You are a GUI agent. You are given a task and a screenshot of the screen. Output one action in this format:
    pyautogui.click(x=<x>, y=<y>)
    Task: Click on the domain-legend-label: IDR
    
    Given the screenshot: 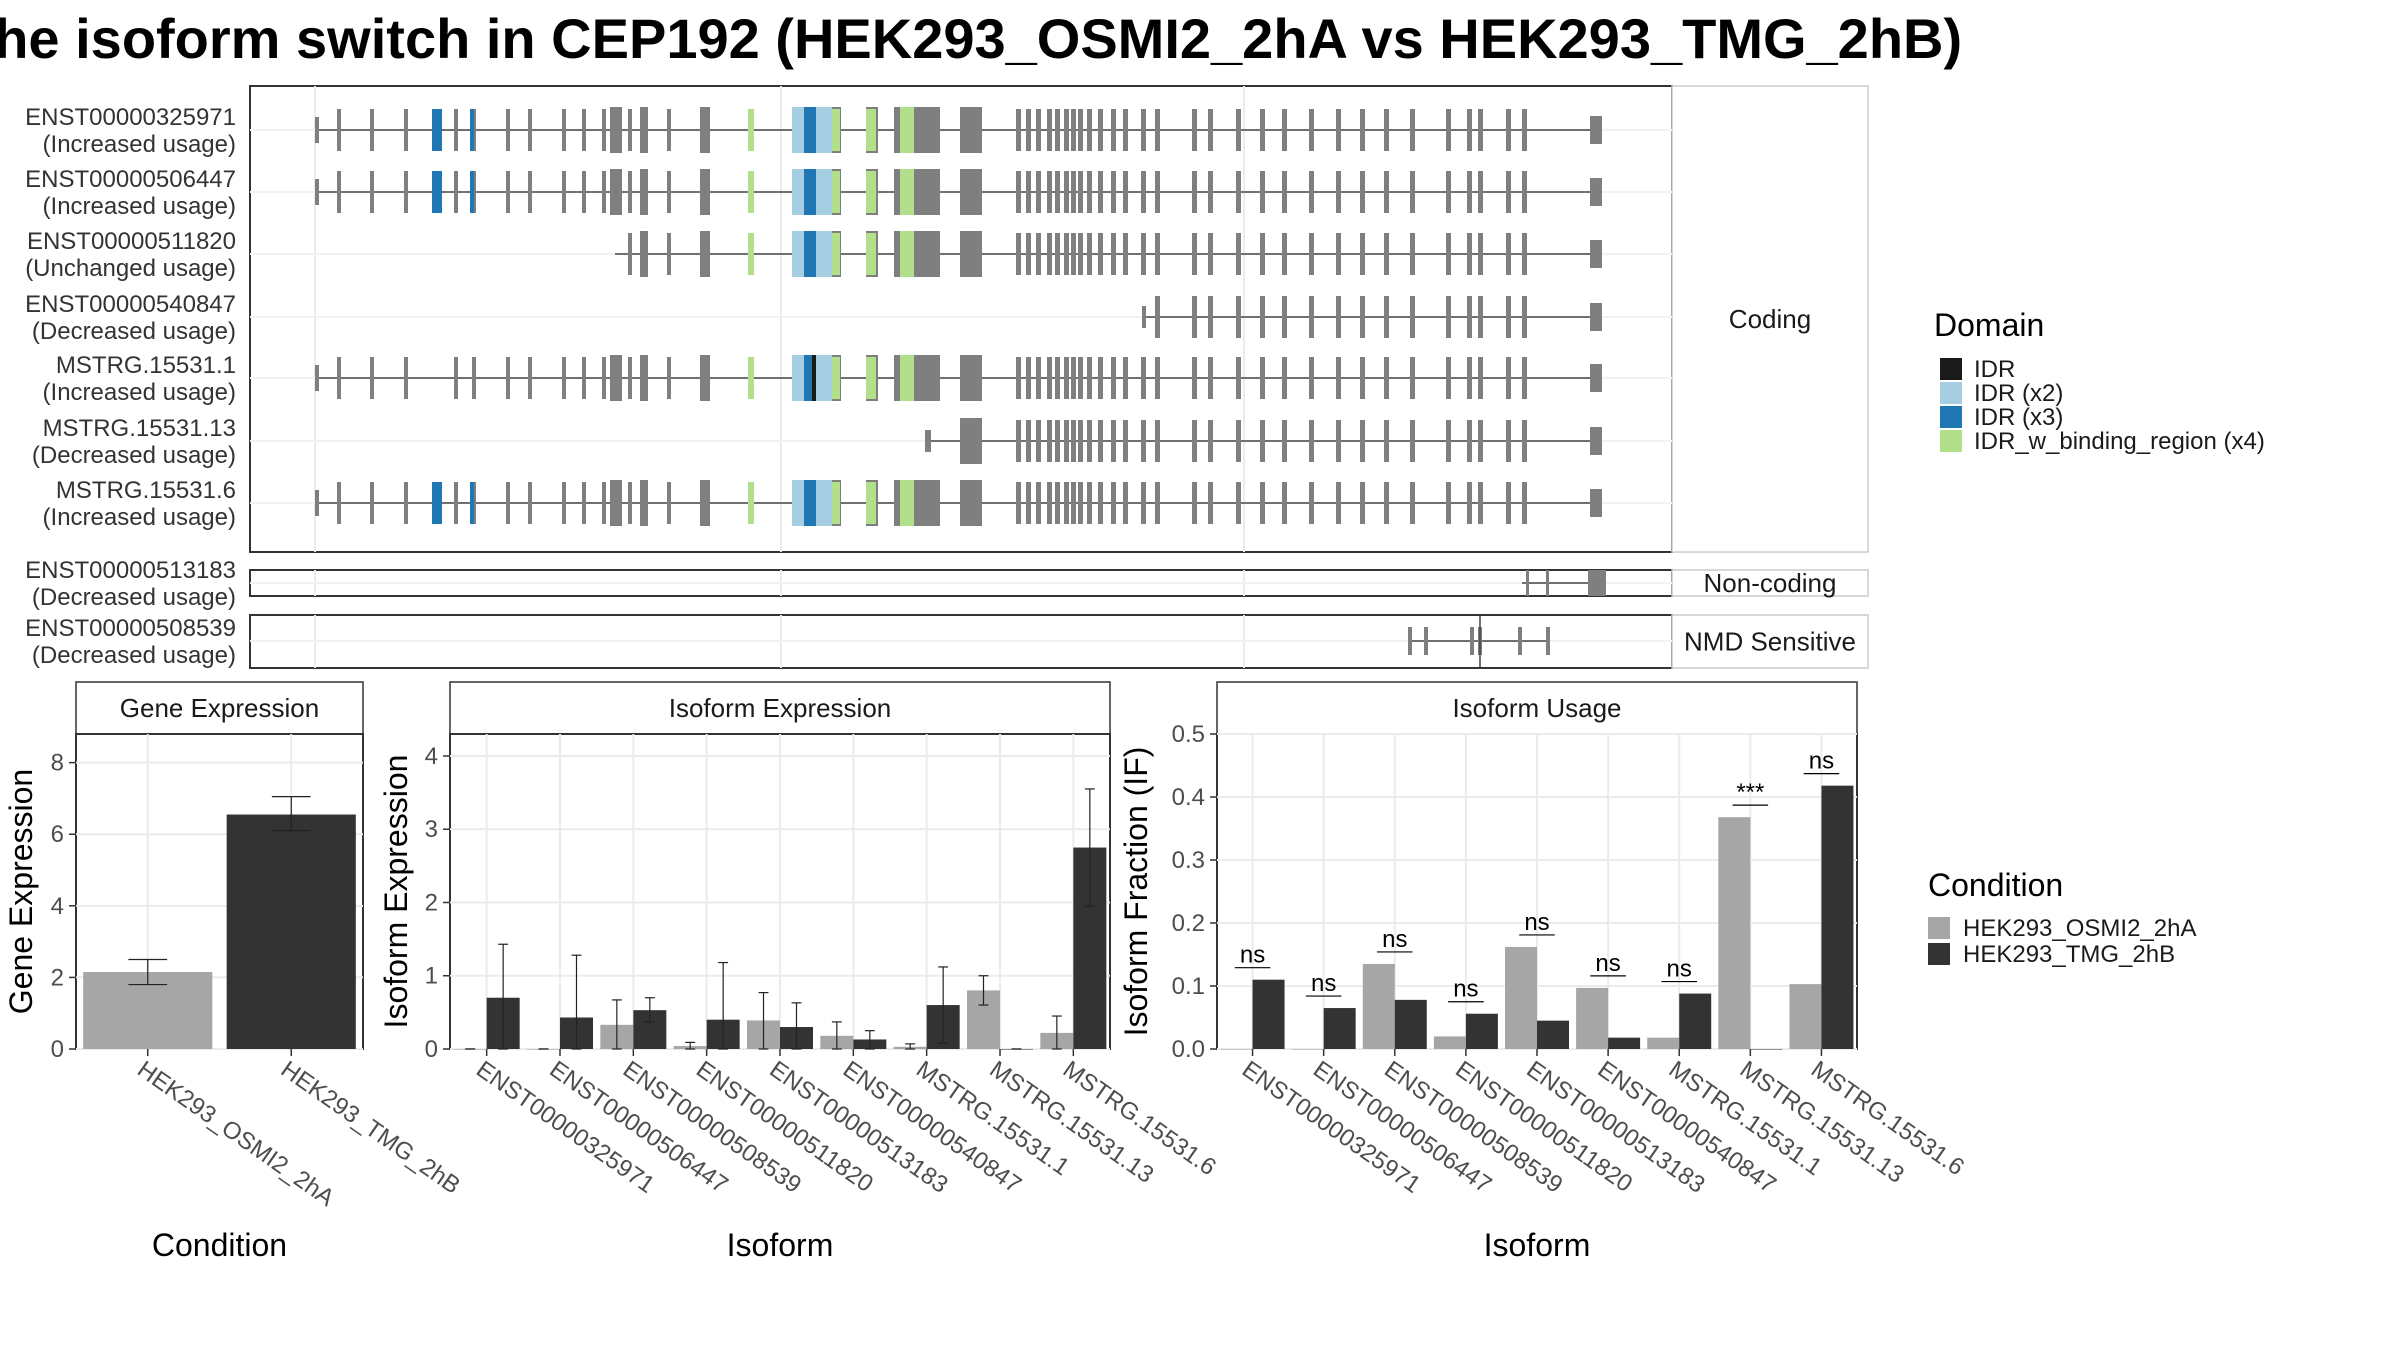 What is the action you would take?
    pyautogui.click(x=1994, y=369)
    